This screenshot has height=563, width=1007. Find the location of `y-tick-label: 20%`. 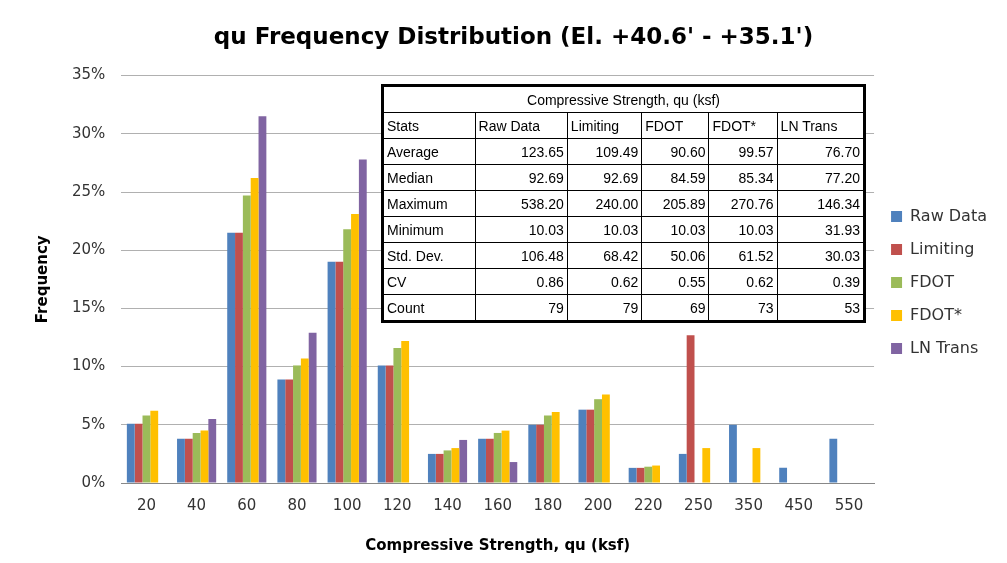

y-tick-label: 20% is located at coordinates (89, 249).